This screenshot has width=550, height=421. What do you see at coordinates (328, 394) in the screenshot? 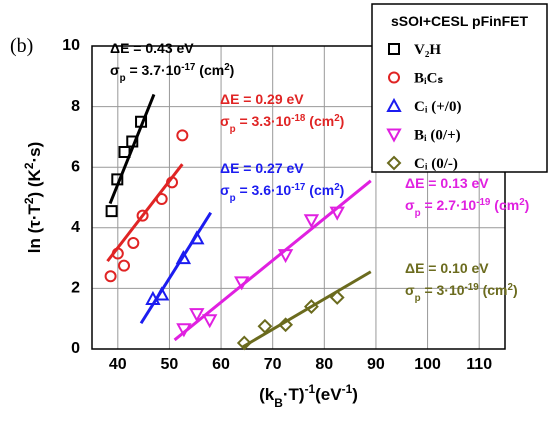
I see `x-axis-label-part: (eV` at bounding box center [328, 394].